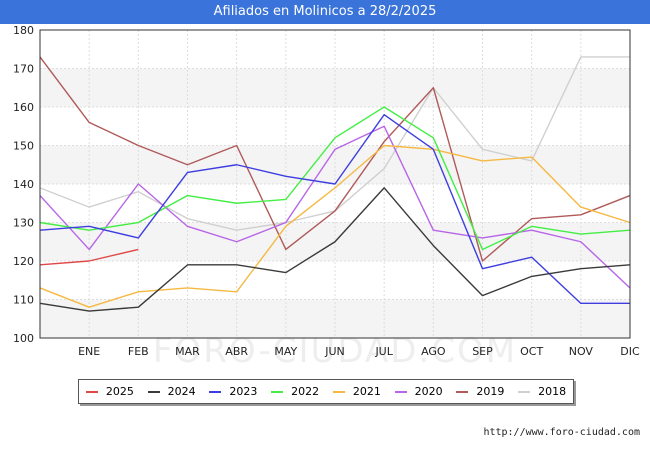  I want to click on y-tick-label: 150, so click(23, 146).